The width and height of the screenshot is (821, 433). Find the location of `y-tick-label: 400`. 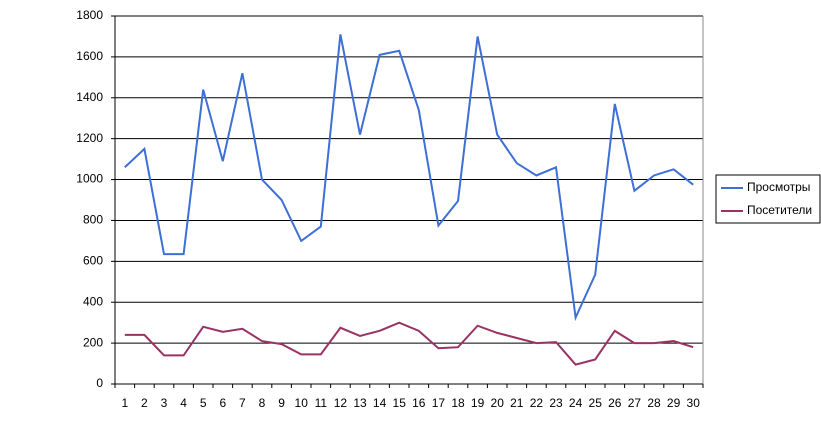

y-tick-label: 400 is located at coordinates (93, 301).